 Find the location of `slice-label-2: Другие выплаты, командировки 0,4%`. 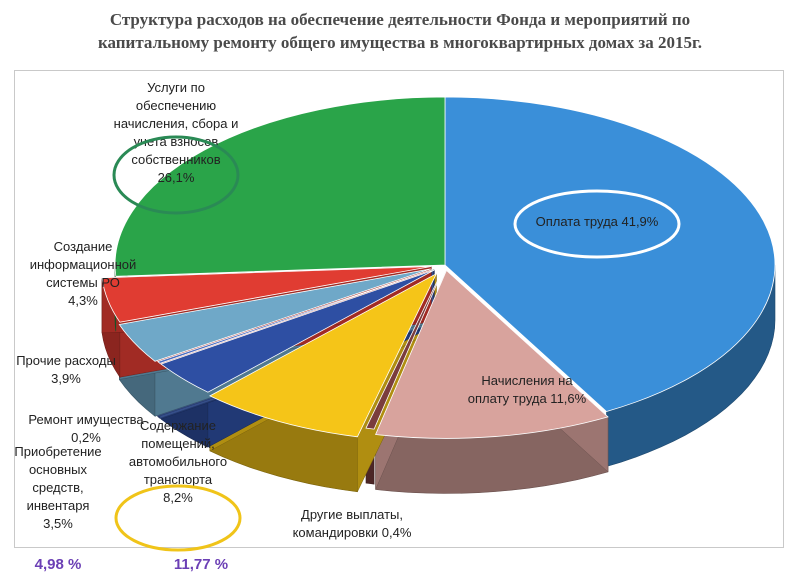

slice-label-2: Другие выплаты, командировки 0,4% is located at coordinates (352, 523).